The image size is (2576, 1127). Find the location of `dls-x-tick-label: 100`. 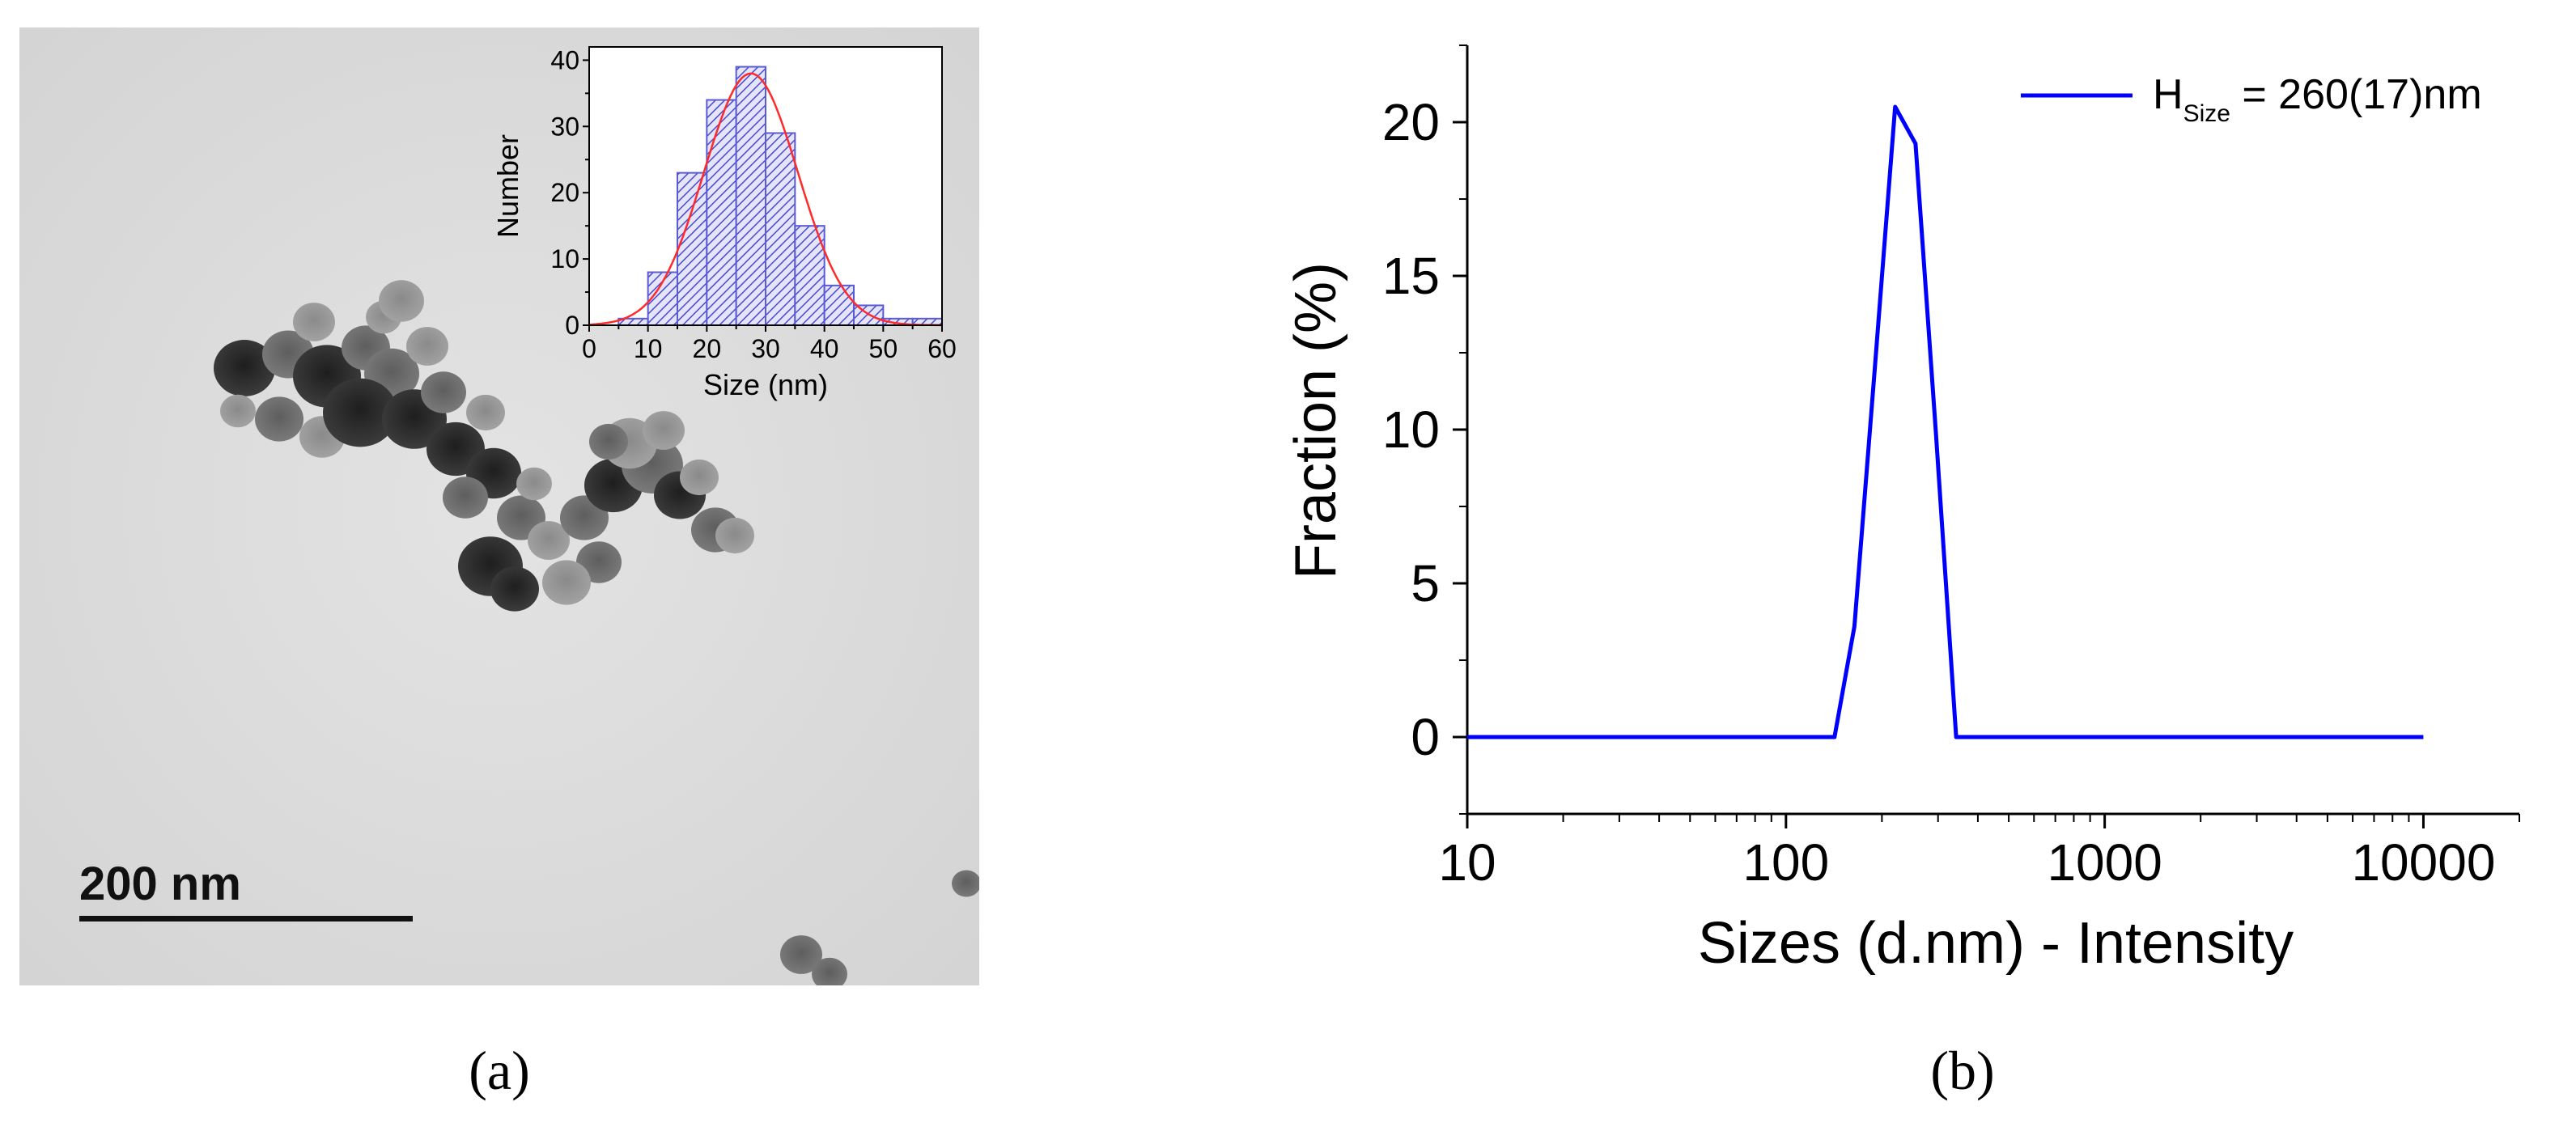

dls-x-tick-label: 100 is located at coordinates (1785, 862).